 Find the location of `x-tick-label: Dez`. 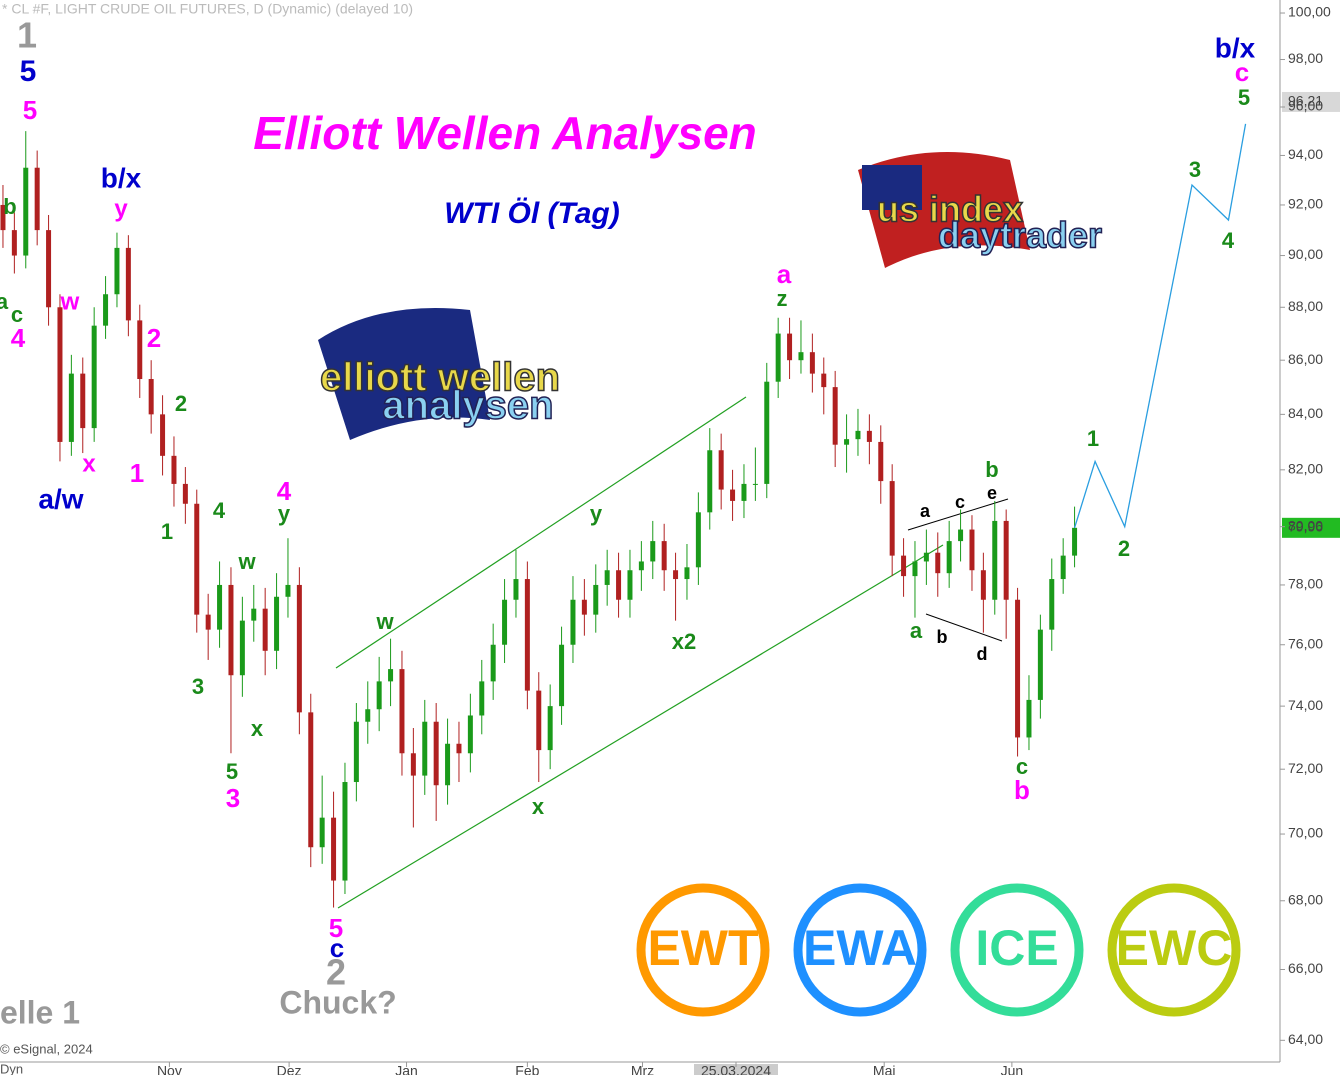

x-tick-label: Dez is located at coordinates (289, 1069).